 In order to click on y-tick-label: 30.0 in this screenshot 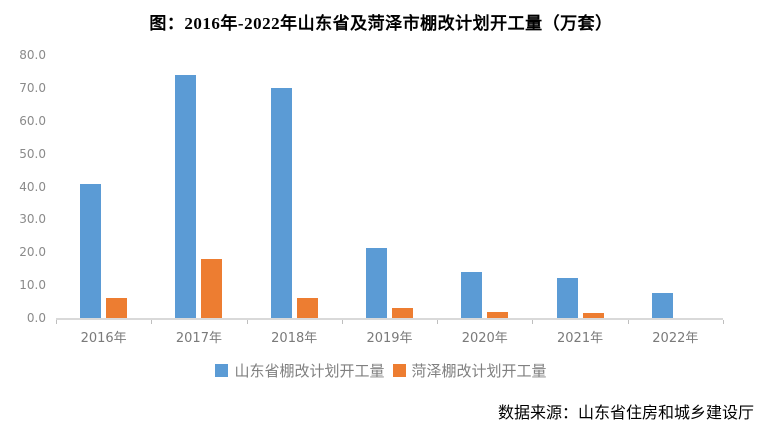, I will do `click(32, 219)`.